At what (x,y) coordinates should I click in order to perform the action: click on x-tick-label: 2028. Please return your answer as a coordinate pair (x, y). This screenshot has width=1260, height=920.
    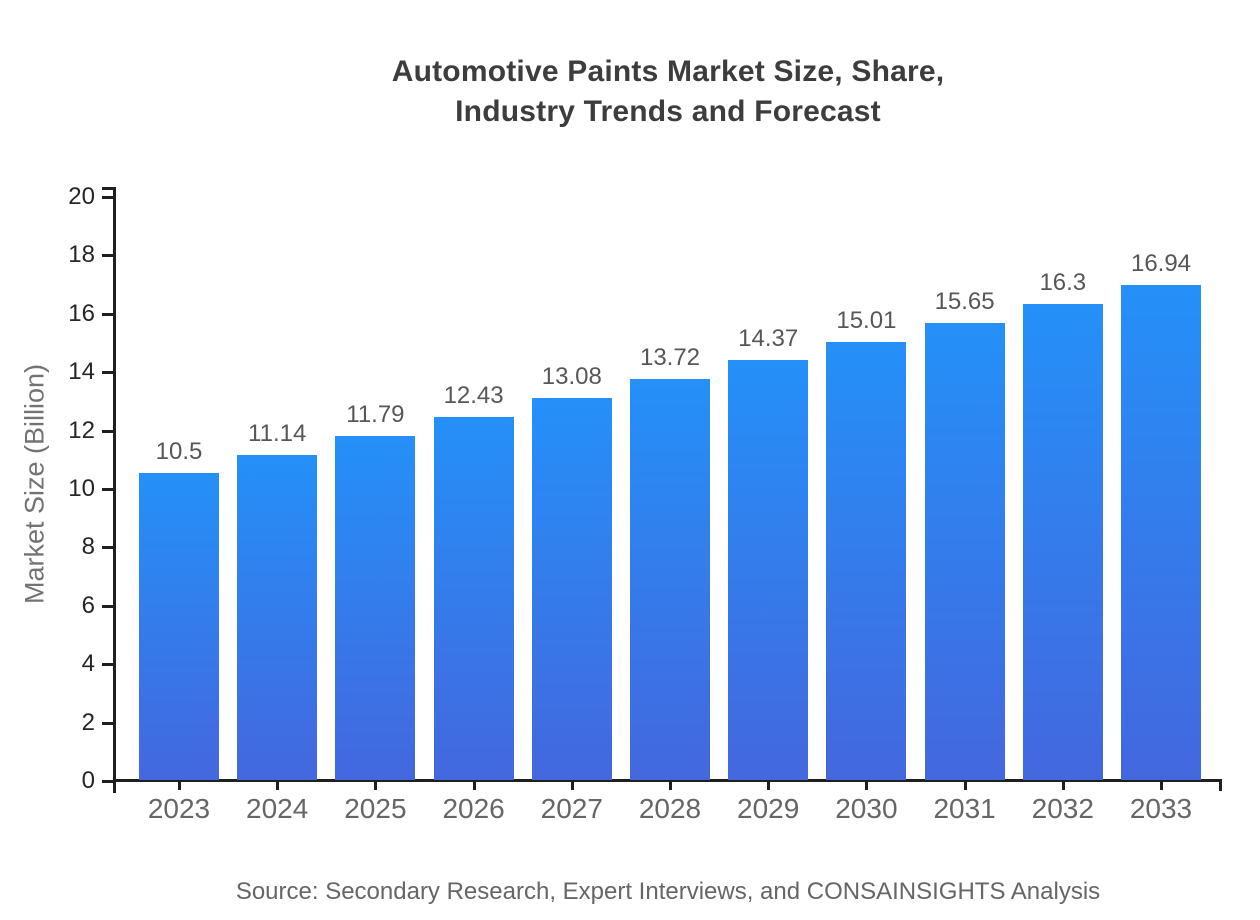
    Looking at the image, I should click on (670, 808).